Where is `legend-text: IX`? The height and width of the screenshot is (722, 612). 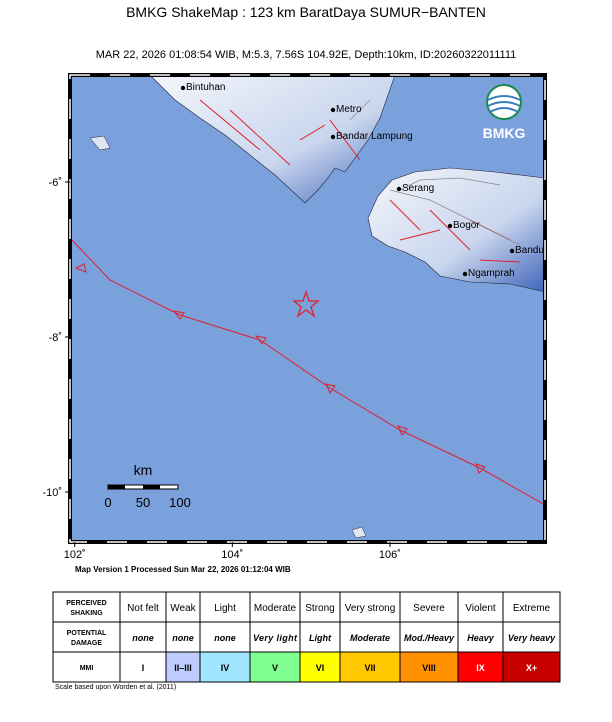
legend-text: IX is located at coordinates (480, 668).